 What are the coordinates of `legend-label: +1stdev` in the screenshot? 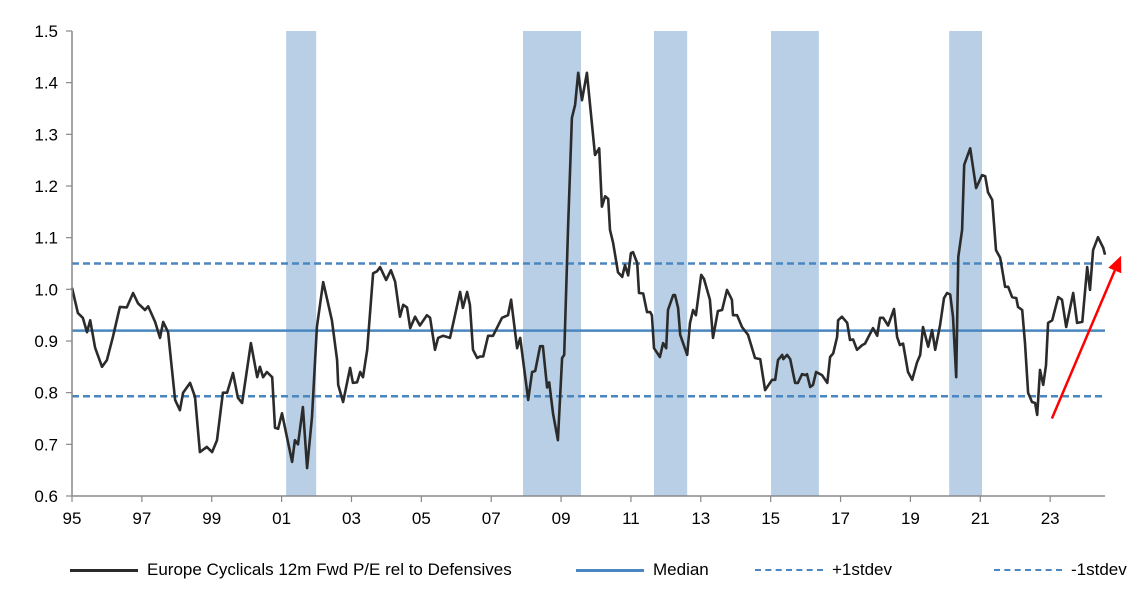 It's located at (862, 569).